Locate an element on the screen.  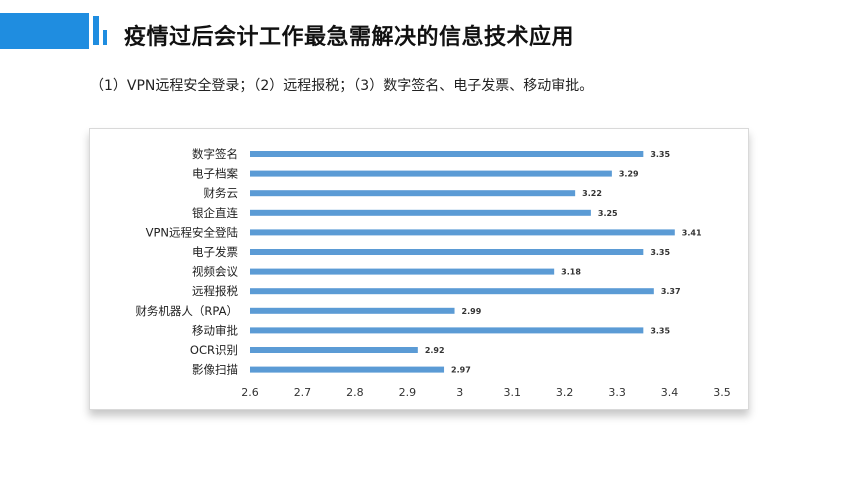
data-label: 3.37 is located at coordinates (671, 291).